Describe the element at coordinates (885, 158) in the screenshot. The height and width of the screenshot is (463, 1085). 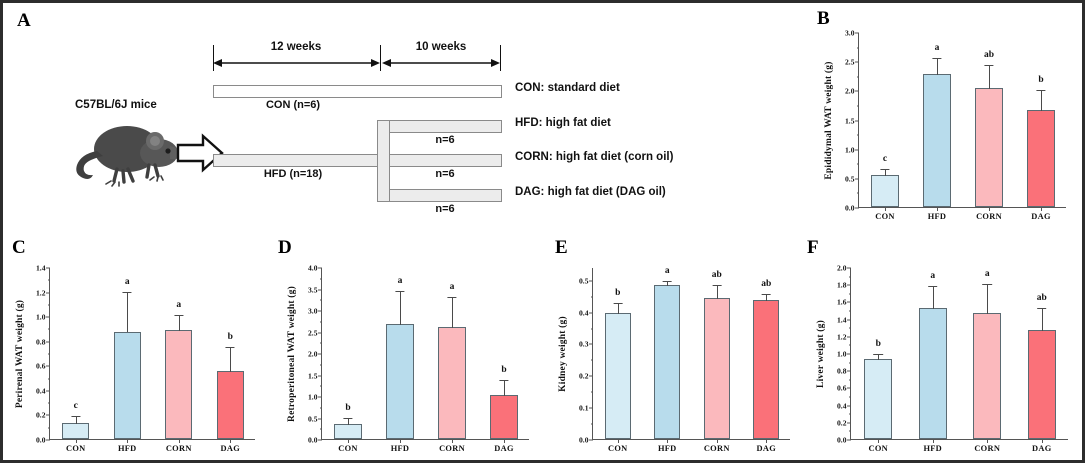
I see `significance-letter: c` at that location.